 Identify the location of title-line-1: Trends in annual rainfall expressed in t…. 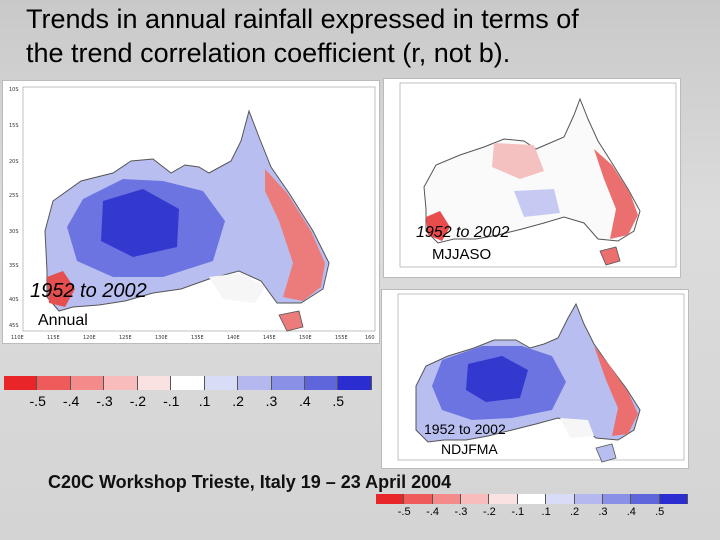
(302, 19).